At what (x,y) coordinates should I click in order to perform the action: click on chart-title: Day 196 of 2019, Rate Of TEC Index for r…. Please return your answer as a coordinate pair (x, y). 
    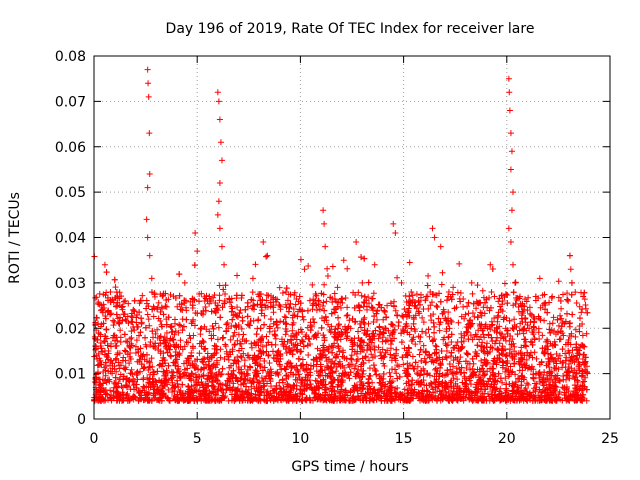
    Looking at the image, I should click on (350, 29).